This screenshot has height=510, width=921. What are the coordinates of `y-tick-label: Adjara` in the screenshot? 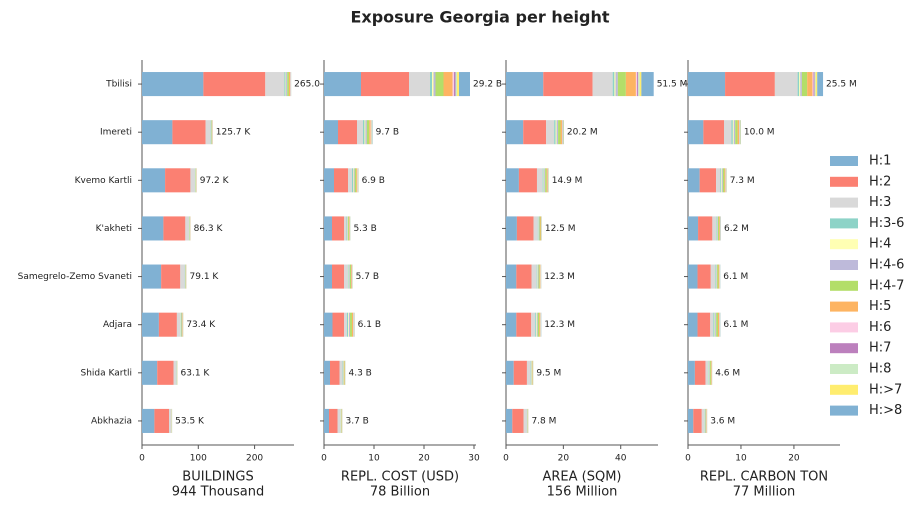 It's located at (117, 325).